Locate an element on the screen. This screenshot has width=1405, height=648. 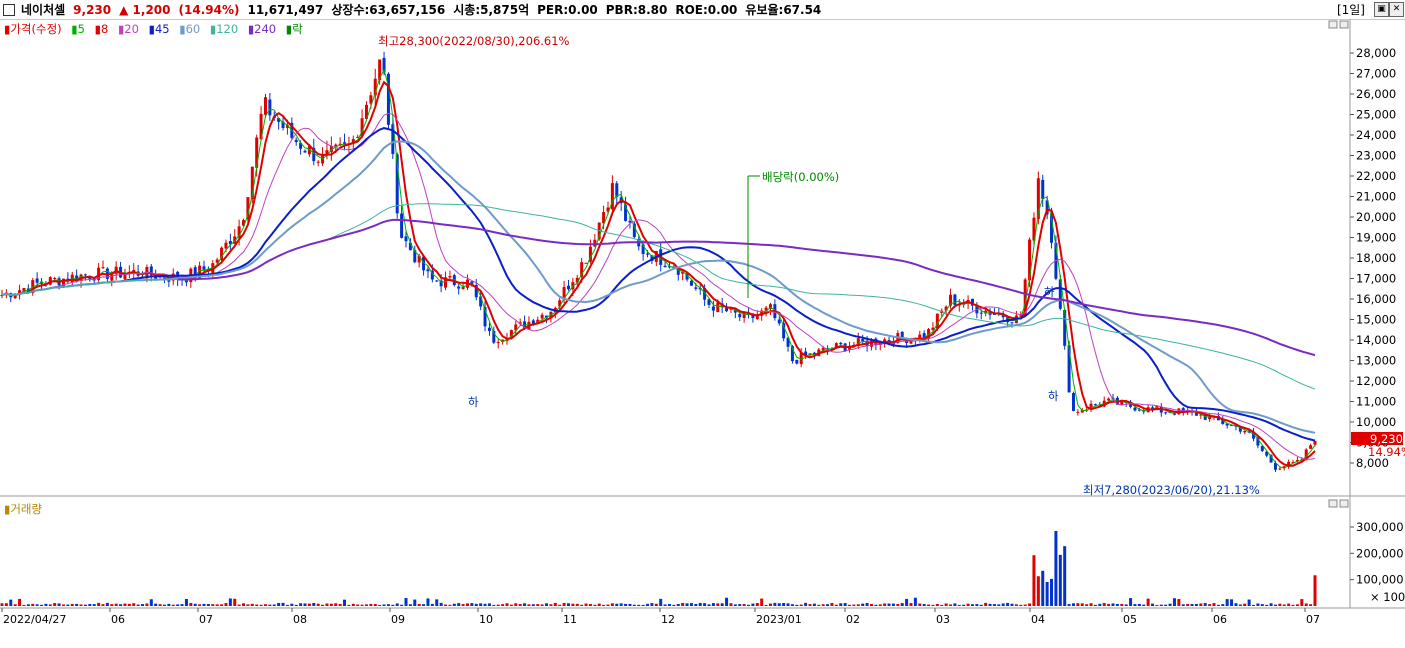
price-tick-label: 24,000 is located at coordinates (1376, 135).